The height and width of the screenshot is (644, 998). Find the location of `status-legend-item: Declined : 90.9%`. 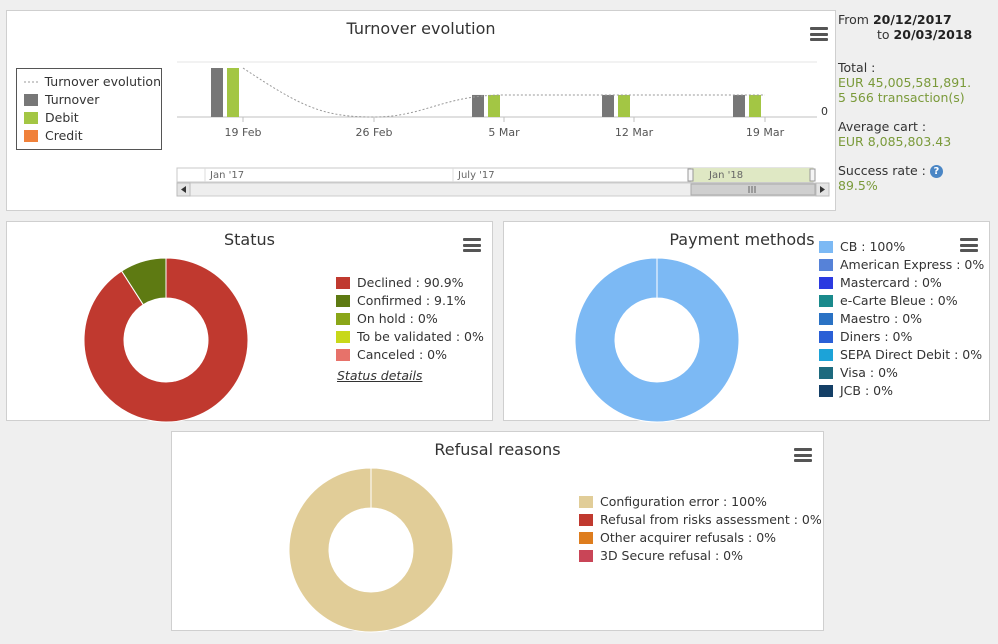

status-legend-item: Declined : 90.9% is located at coordinates (410, 283).